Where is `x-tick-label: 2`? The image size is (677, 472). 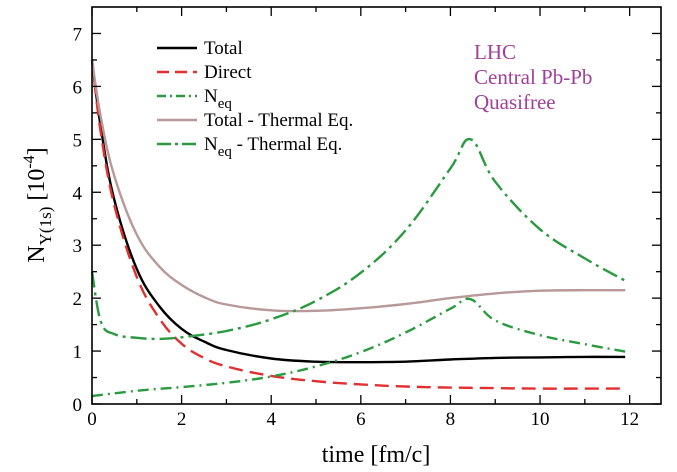 x-tick-label: 2 is located at coordinates (182, 419).